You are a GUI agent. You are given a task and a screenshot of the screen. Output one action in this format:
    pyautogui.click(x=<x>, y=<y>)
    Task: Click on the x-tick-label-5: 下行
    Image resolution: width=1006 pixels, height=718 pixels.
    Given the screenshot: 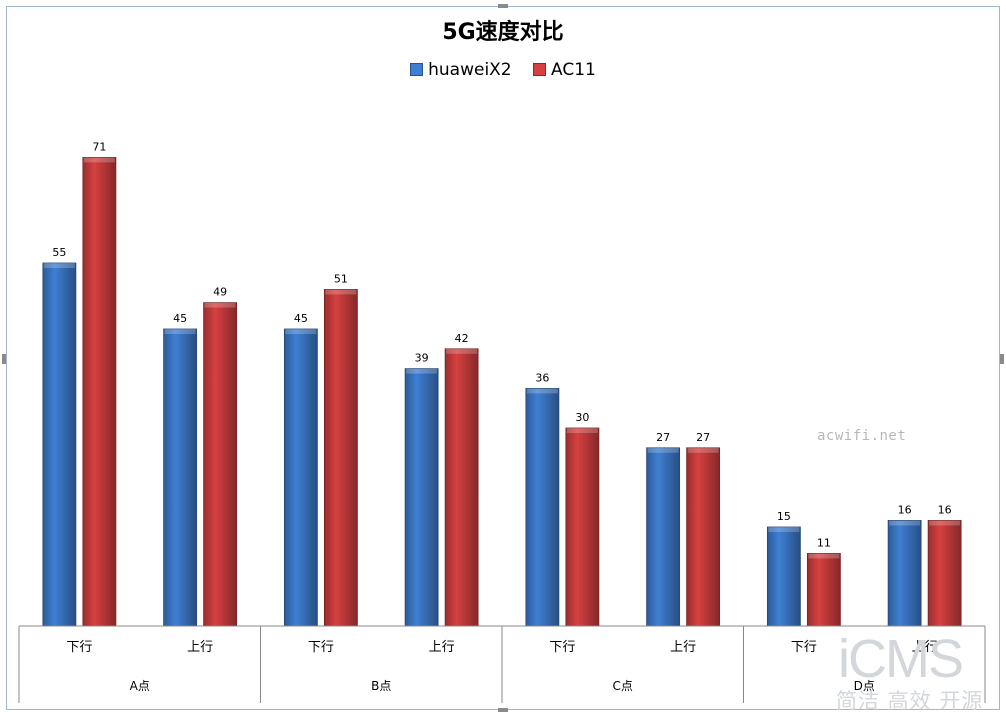 What is the action you would take?
    pyautogui.click(x=562, y=647)
    